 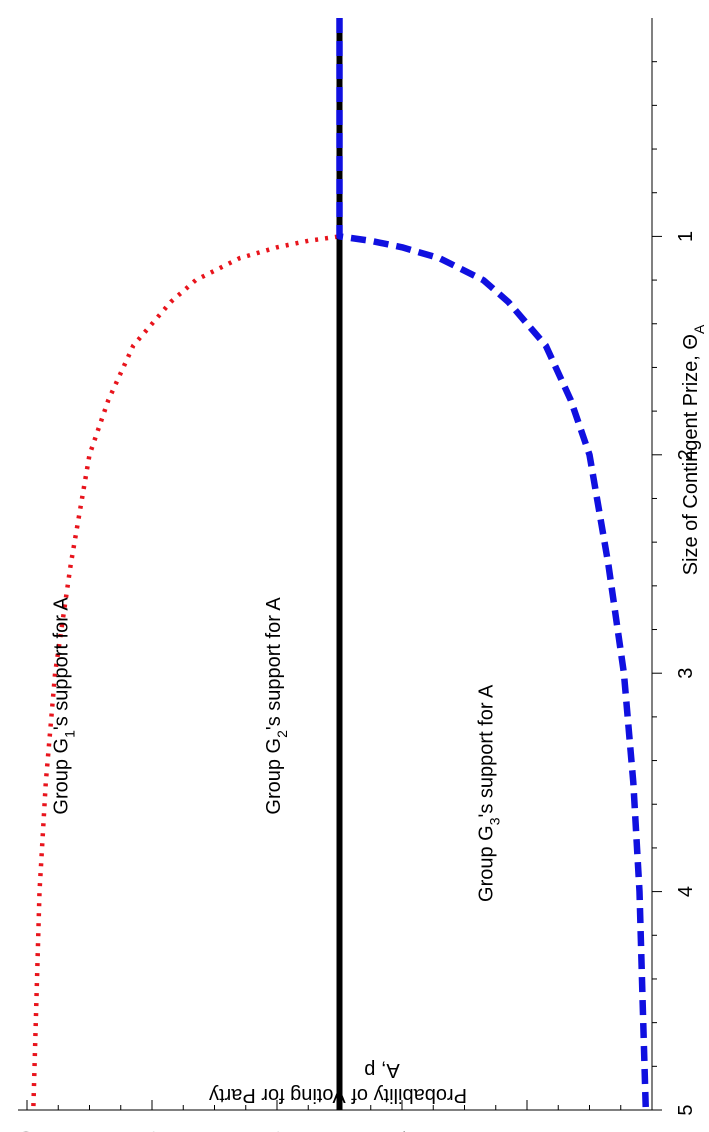 I want to click on series-g3-annotation: Group G3's support for A, so click(x=488, y=793).